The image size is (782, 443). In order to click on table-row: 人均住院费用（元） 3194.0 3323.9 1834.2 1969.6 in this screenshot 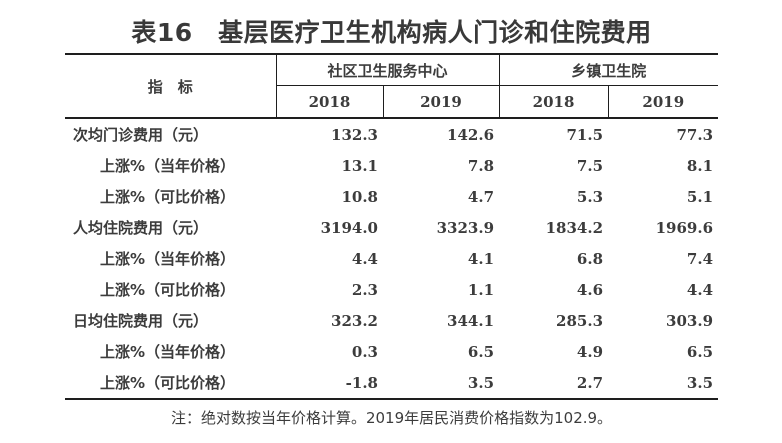, I will do `click(391, 227)`.